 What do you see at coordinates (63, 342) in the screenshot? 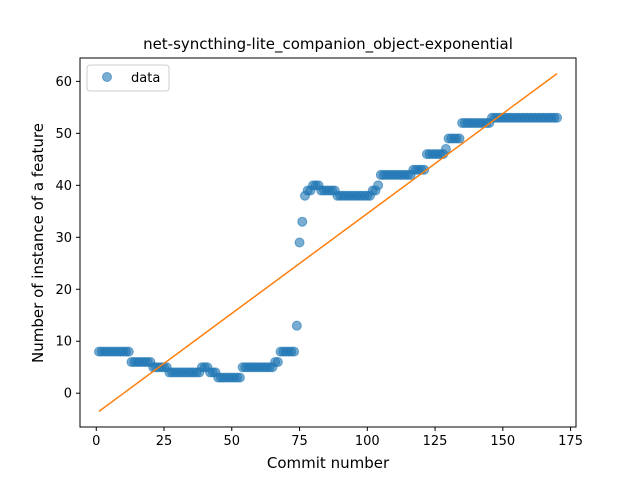
I see `y-tick-label-10: 10` at bounding box center [63, 342].